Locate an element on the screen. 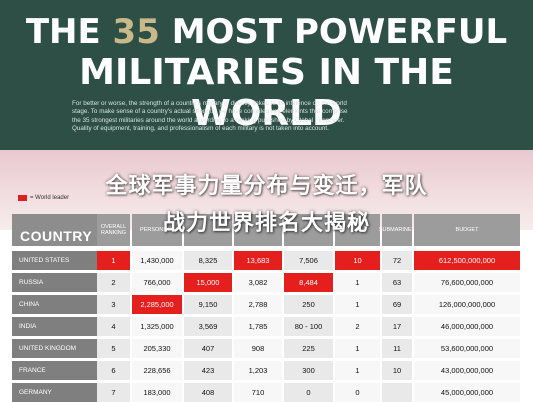 This screenshot has height=402, width=533. table-cell: 69 is located at coordinates (397, 304).